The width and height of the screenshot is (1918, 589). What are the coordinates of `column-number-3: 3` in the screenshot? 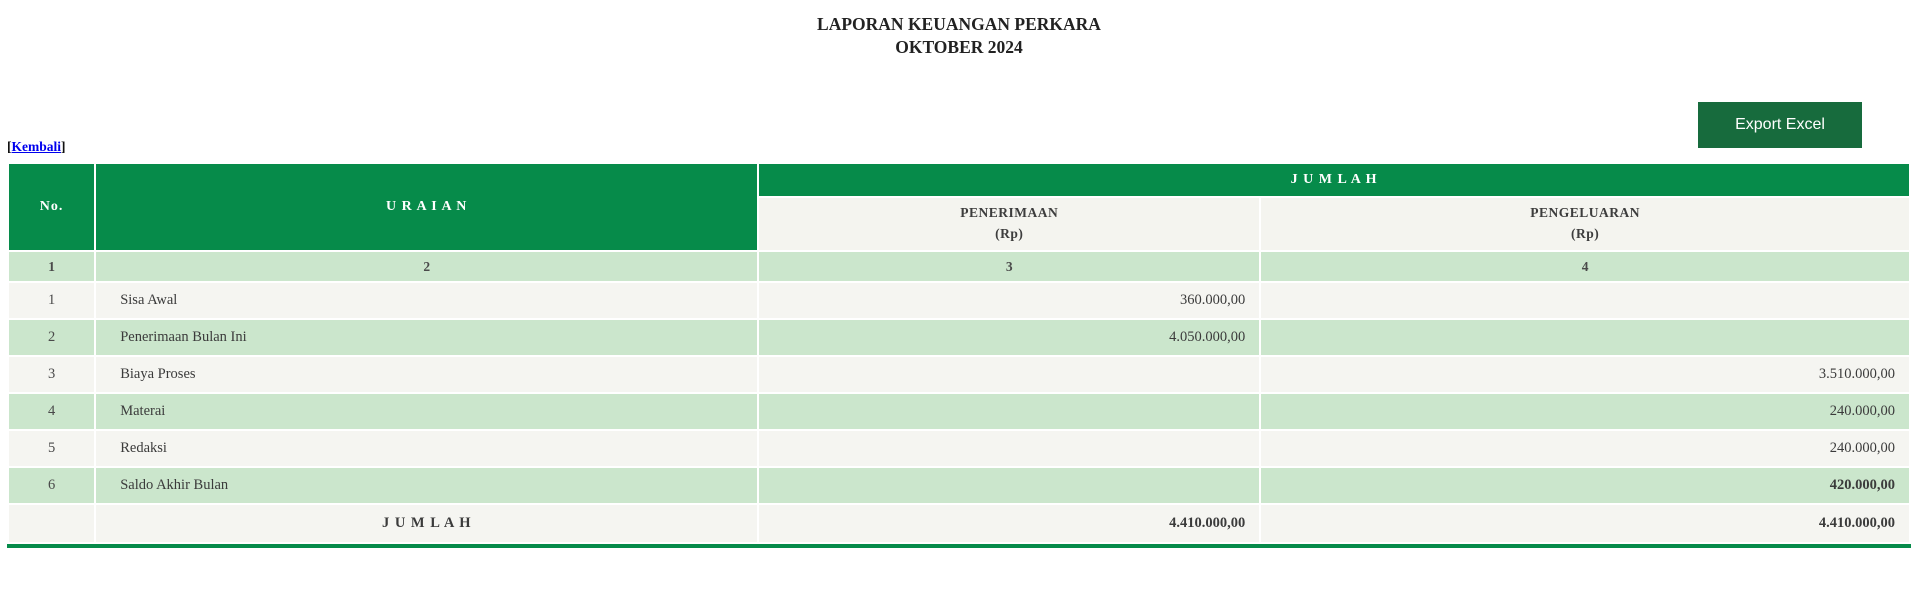 It's located at (1009, 267).